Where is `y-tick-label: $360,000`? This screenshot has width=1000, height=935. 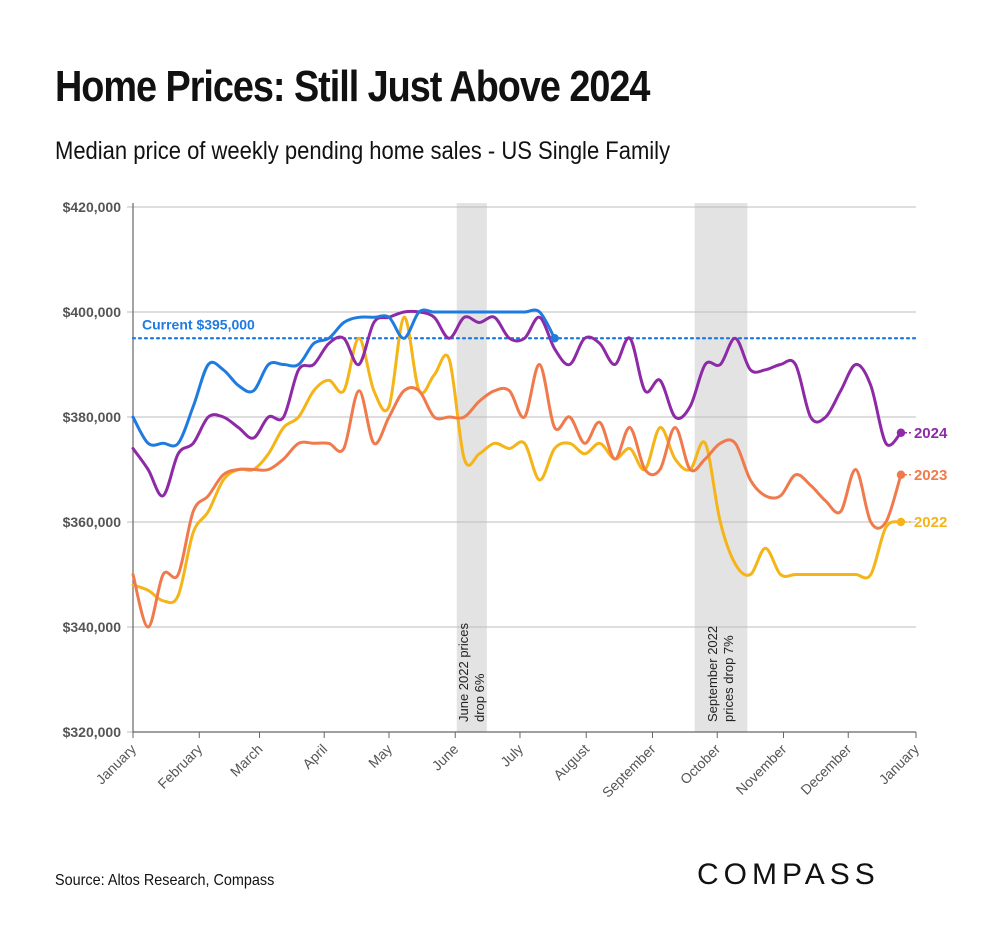 y-tick-label: $360,000 is located at coordinates (92, 522).